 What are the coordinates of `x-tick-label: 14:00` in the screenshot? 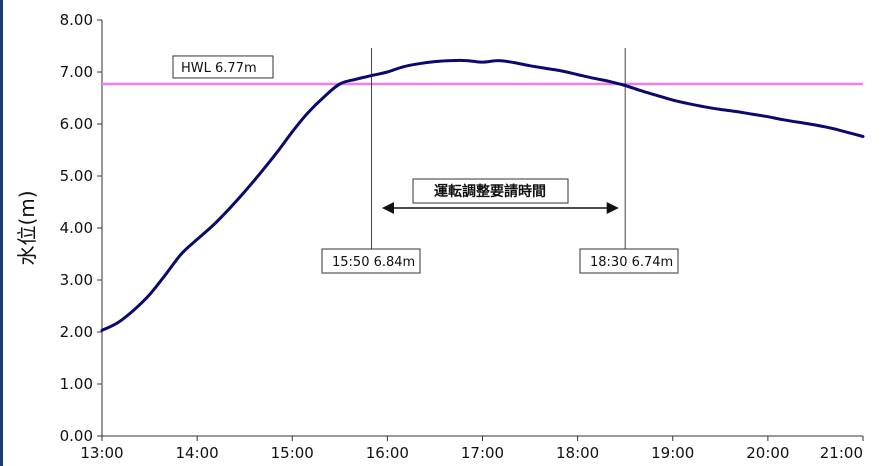 It's located at (197, 453).